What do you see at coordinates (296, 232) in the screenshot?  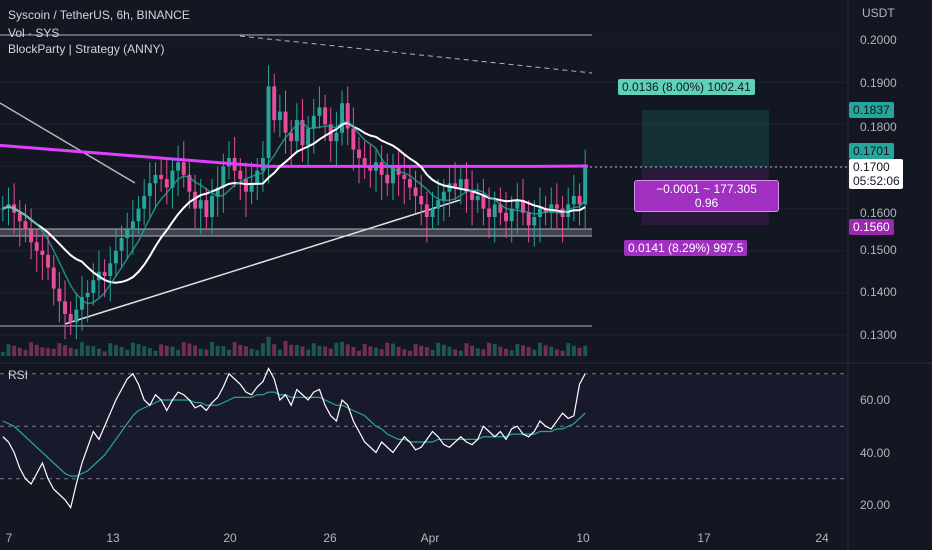 I see `support-zone` at bounding box center [296, 232].